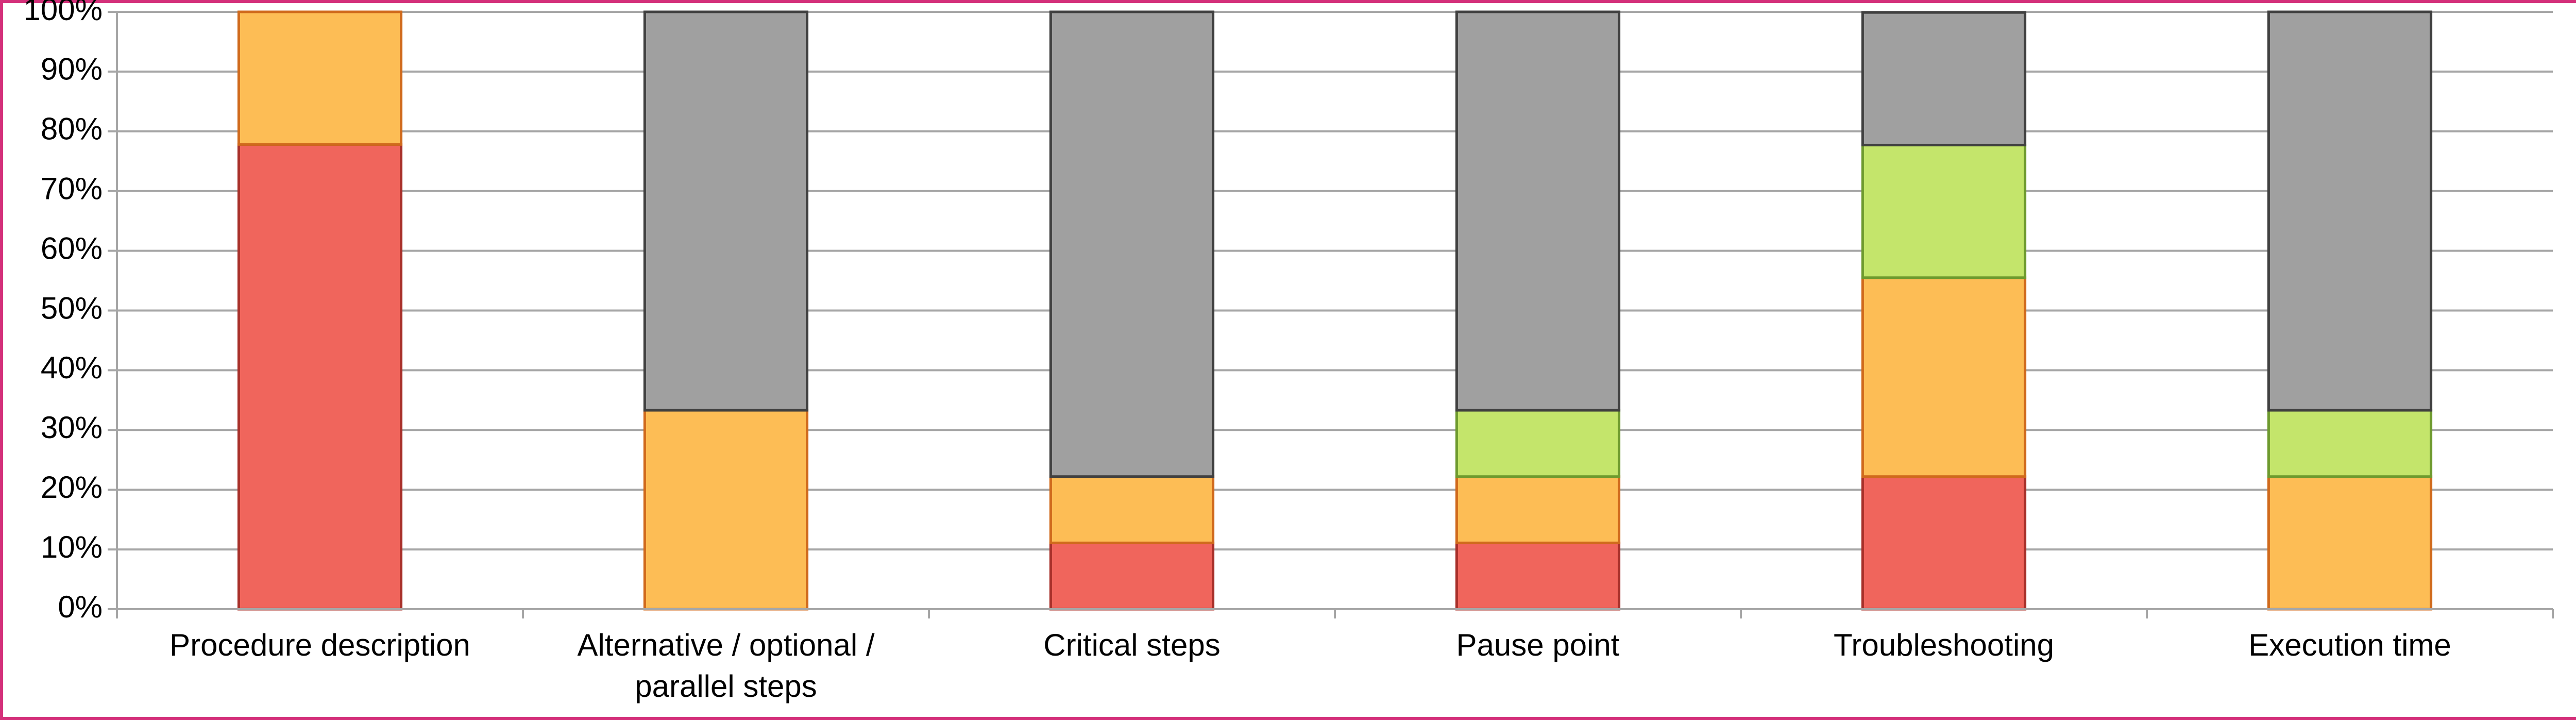 The image size is (2576, 720). Describe the element at coordinates (72, 487) in the screenshot. I see `y-tick-label: 20%` at that location.